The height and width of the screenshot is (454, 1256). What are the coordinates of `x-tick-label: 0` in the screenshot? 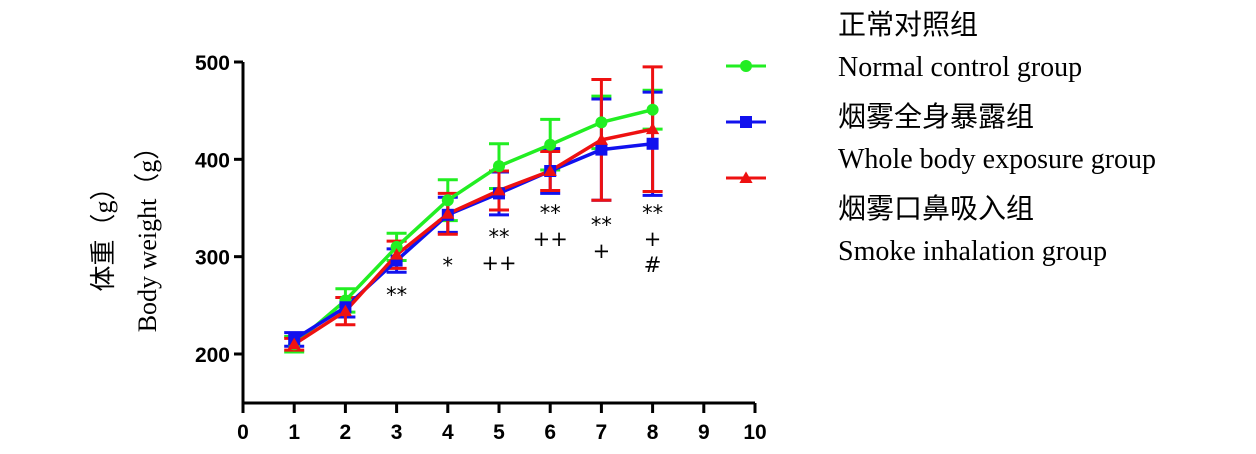 It's located at (243, 432).